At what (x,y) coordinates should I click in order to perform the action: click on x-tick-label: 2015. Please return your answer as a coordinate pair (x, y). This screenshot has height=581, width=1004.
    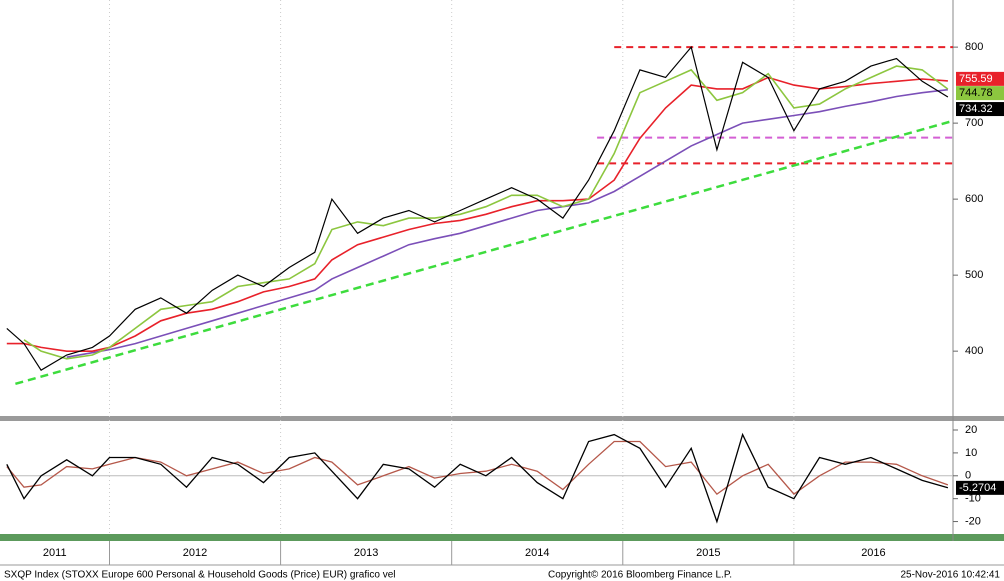
    Looking at the image, I should click on (708, 553).